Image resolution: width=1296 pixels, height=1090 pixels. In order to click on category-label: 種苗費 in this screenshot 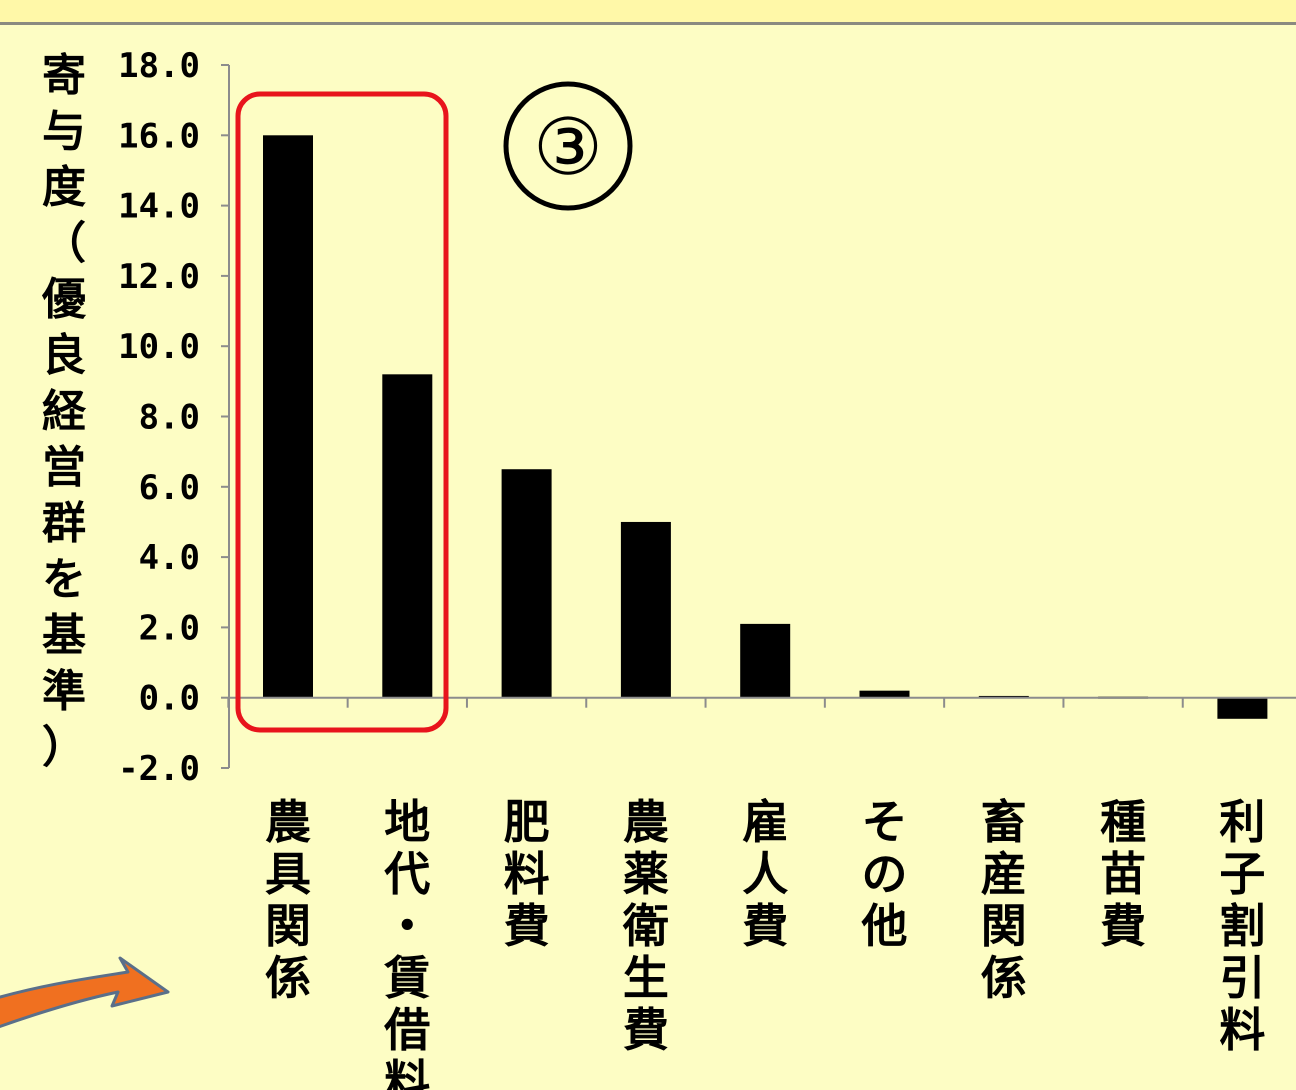, I will do `click(1123, 874)`.